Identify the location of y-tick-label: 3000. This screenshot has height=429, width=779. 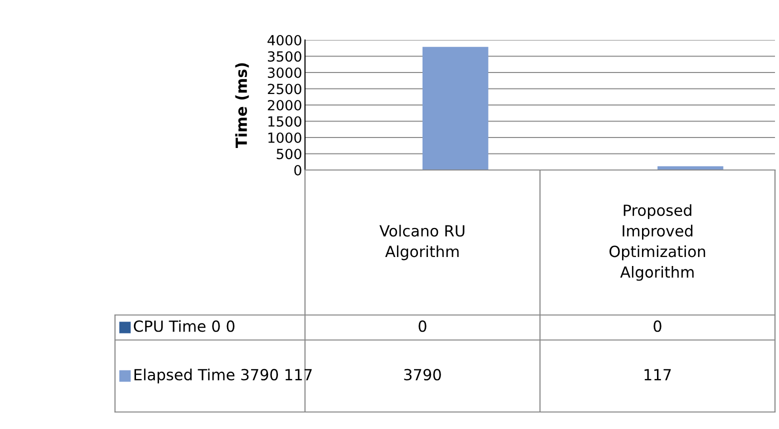
(285, 72).